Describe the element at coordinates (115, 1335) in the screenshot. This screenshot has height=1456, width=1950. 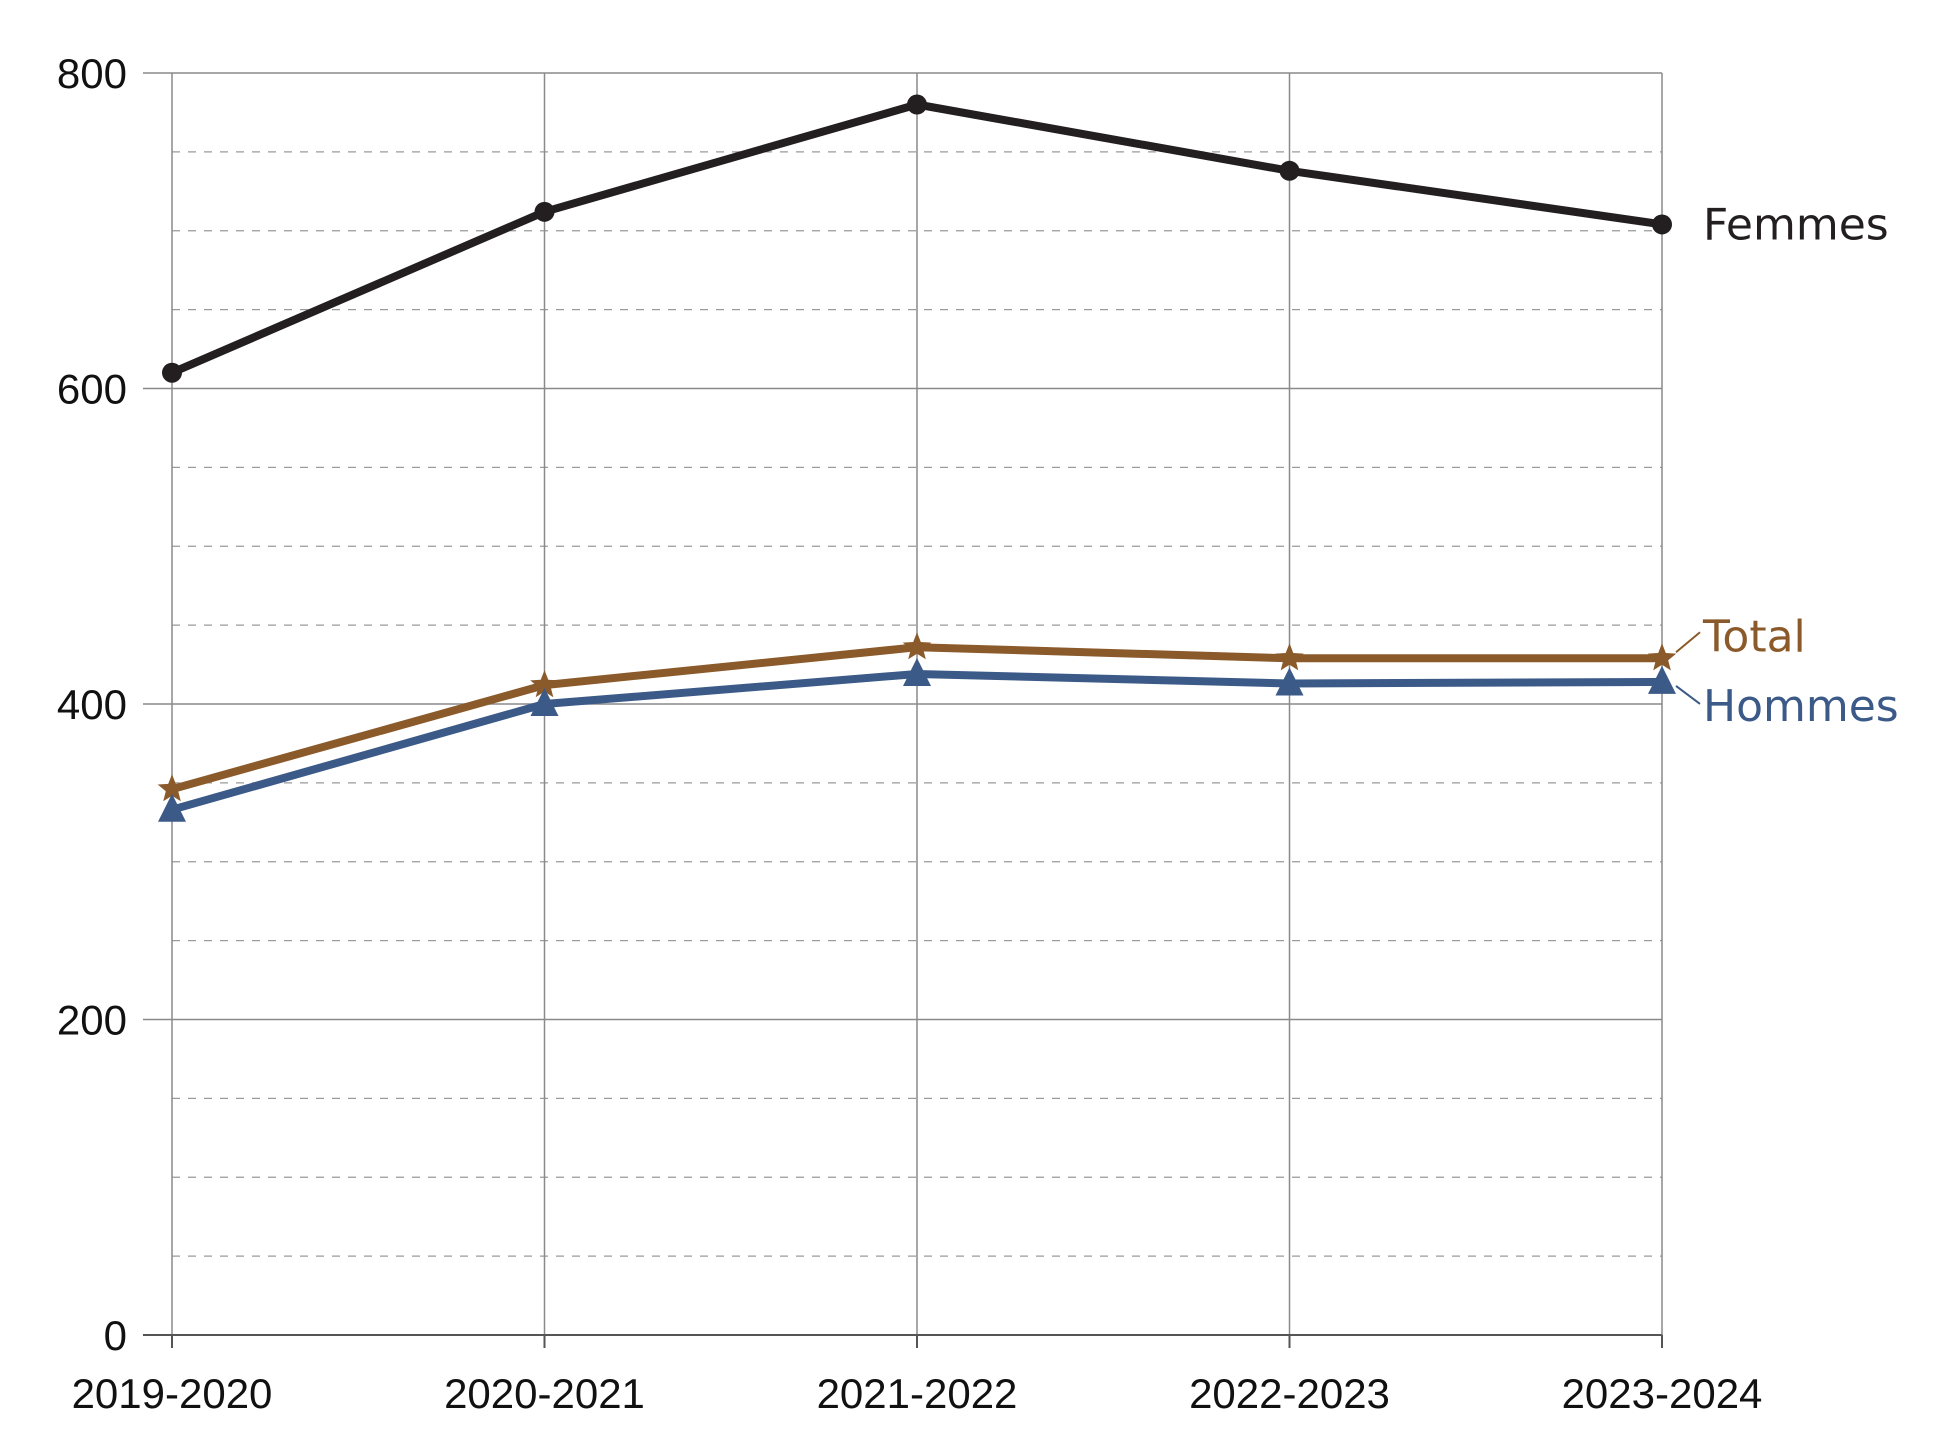
I see `y-tick-label: 0` at that location.